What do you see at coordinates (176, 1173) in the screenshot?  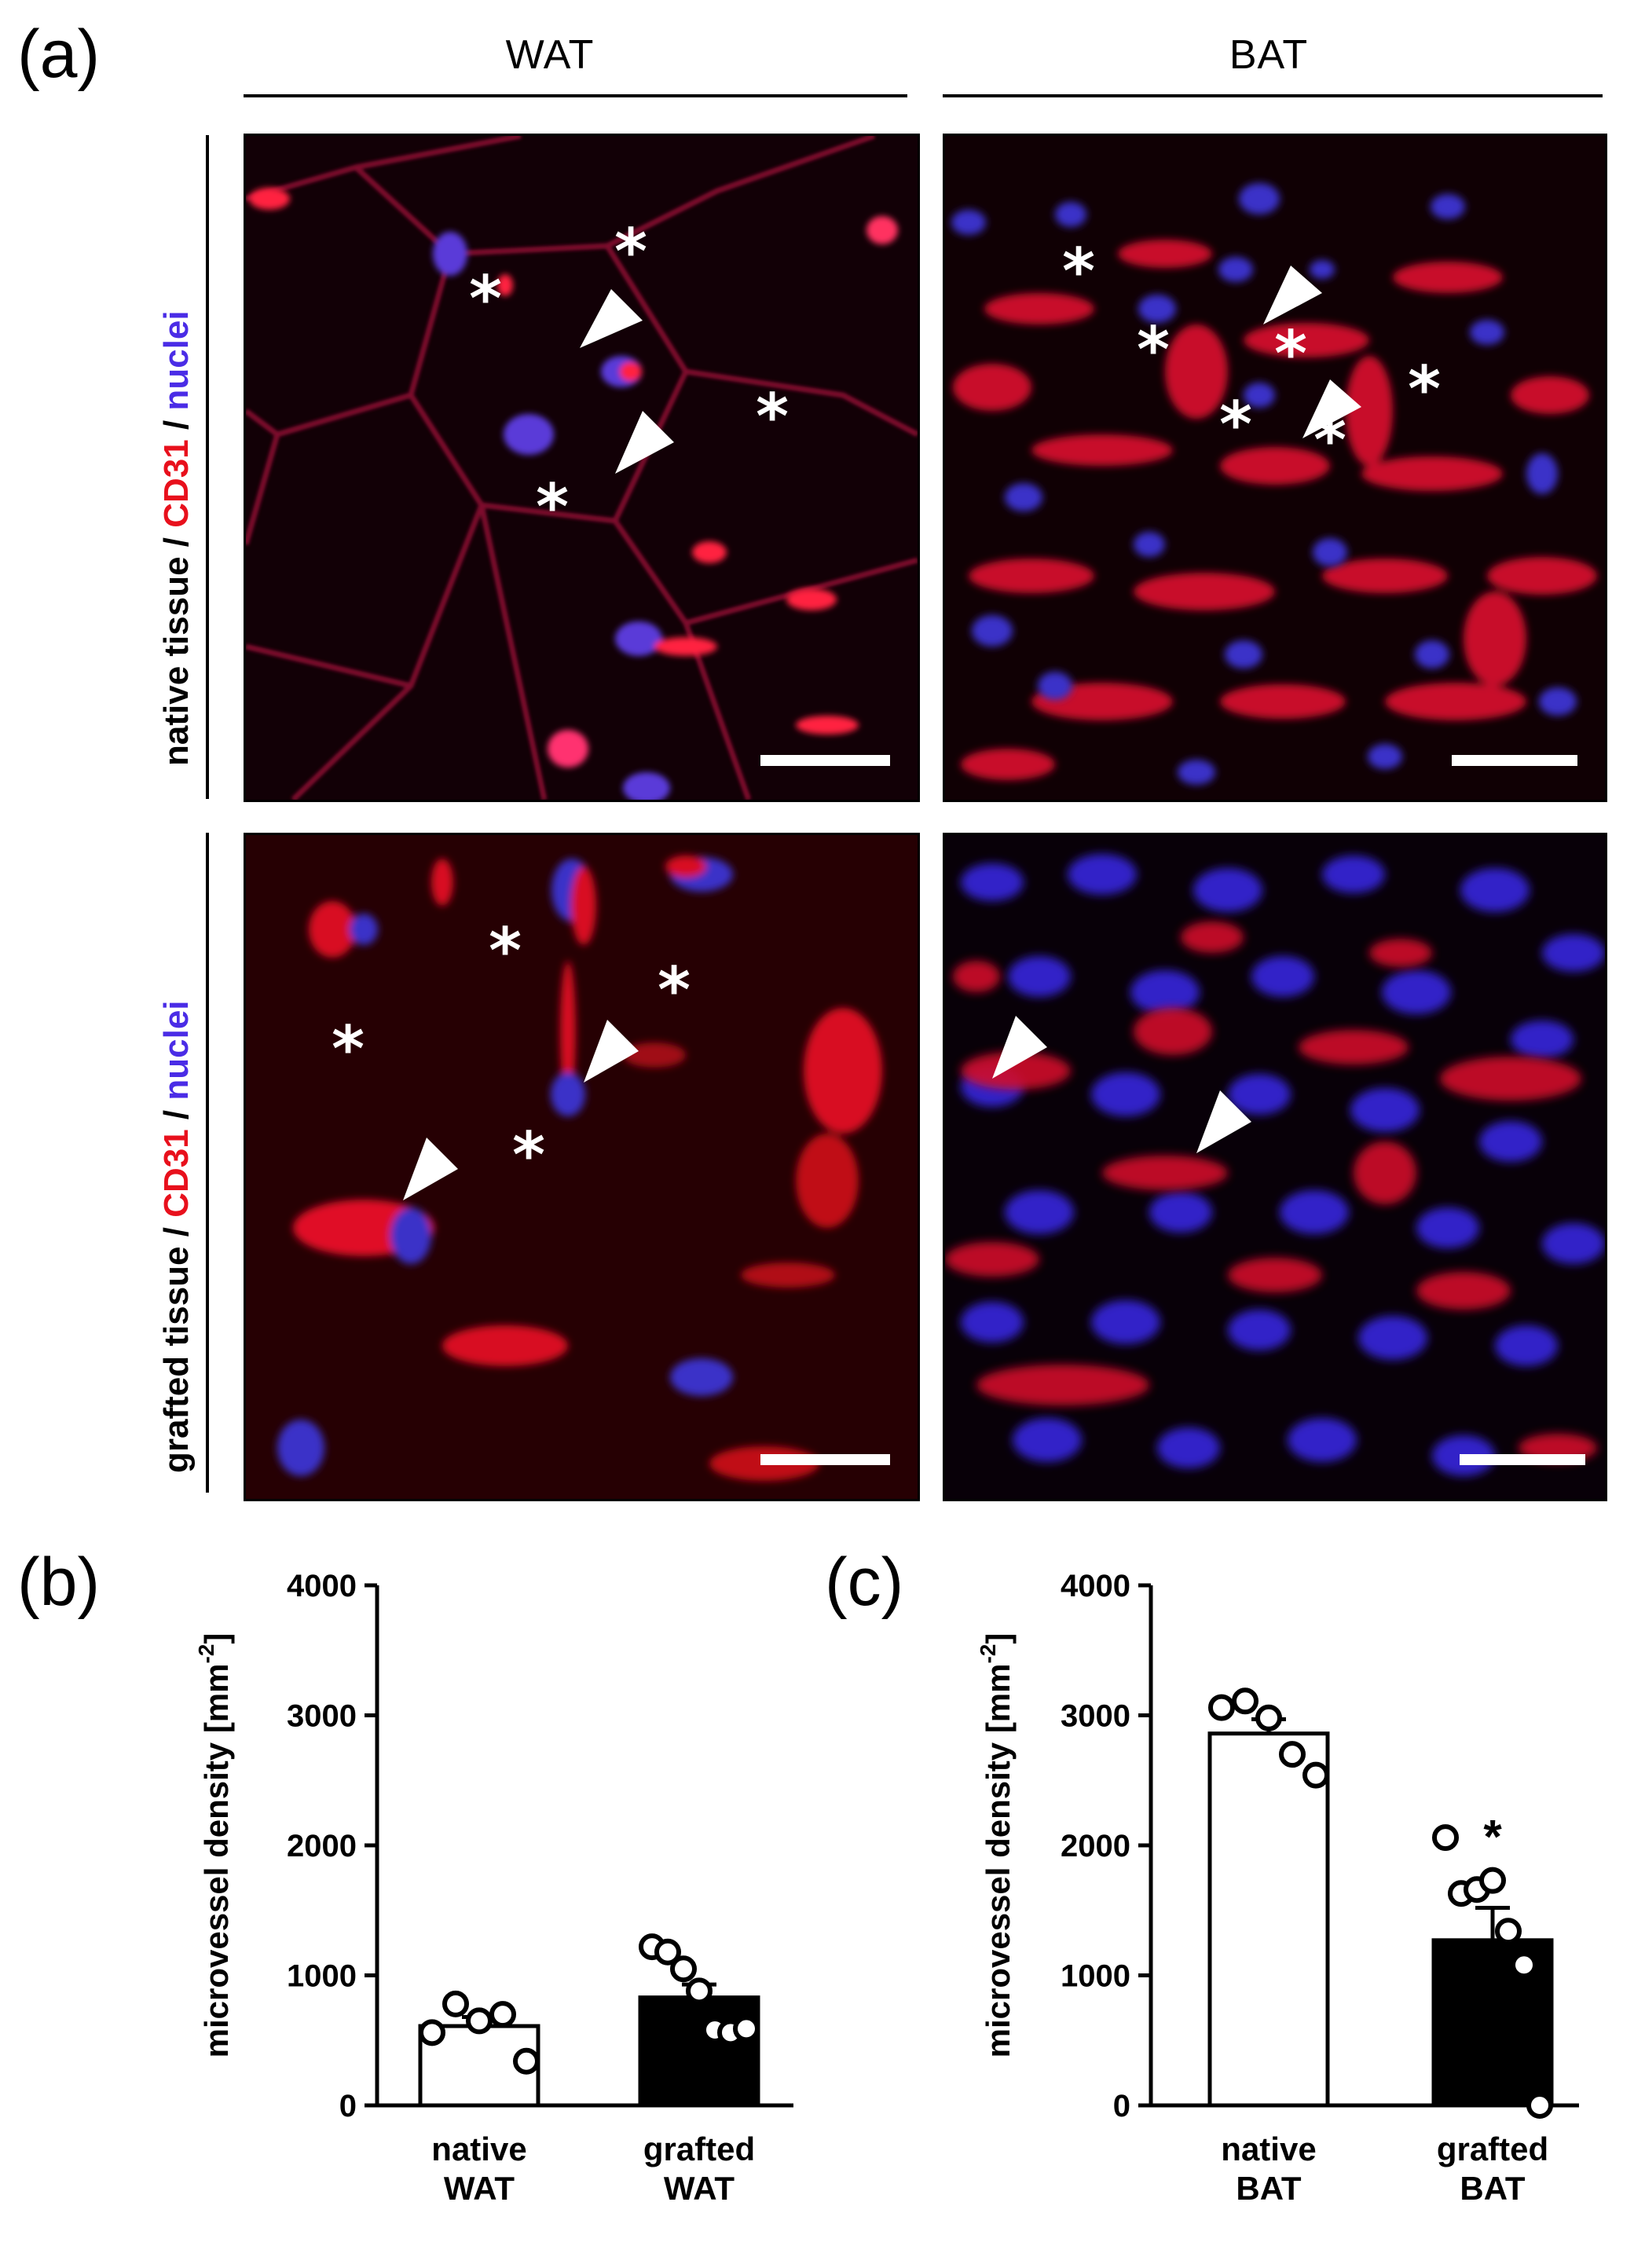 I see `row-label-grafted-cd31: CD31` at bounding box center [176, 1173].